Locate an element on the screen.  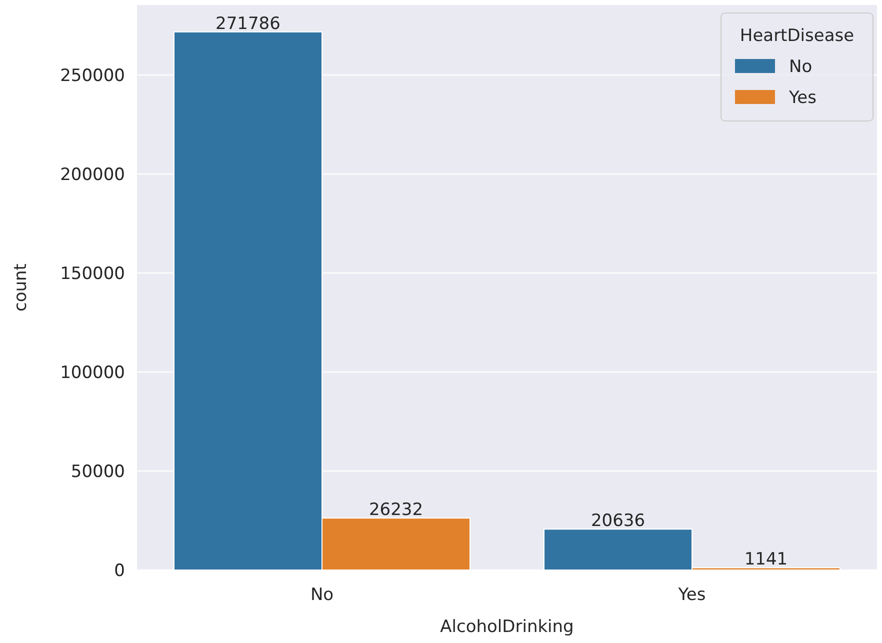
y-tick-label: 100000 is located at coordinates (92, 372).